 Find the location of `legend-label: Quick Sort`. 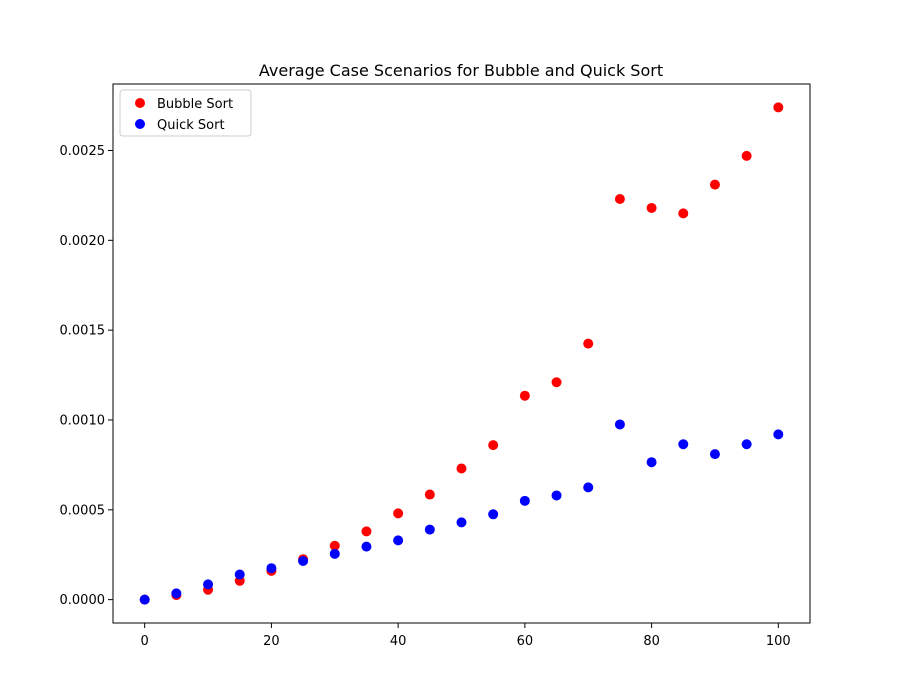

legend-label: Quick Sort is located at coordinates (191, 125).